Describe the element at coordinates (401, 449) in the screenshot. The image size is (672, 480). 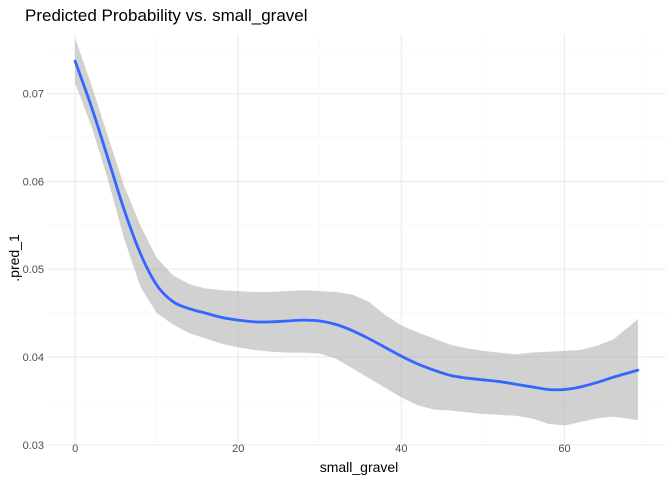
I see `x-tick-label: 40` at that location.